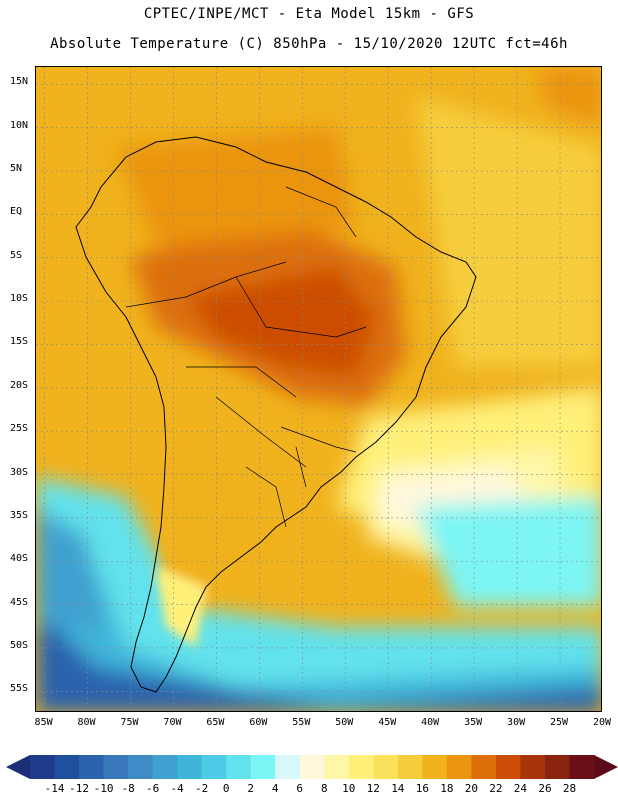  Describe the element at coordinates (19, 125) in the screenshot. I see `lat-label: 10N` at that location.